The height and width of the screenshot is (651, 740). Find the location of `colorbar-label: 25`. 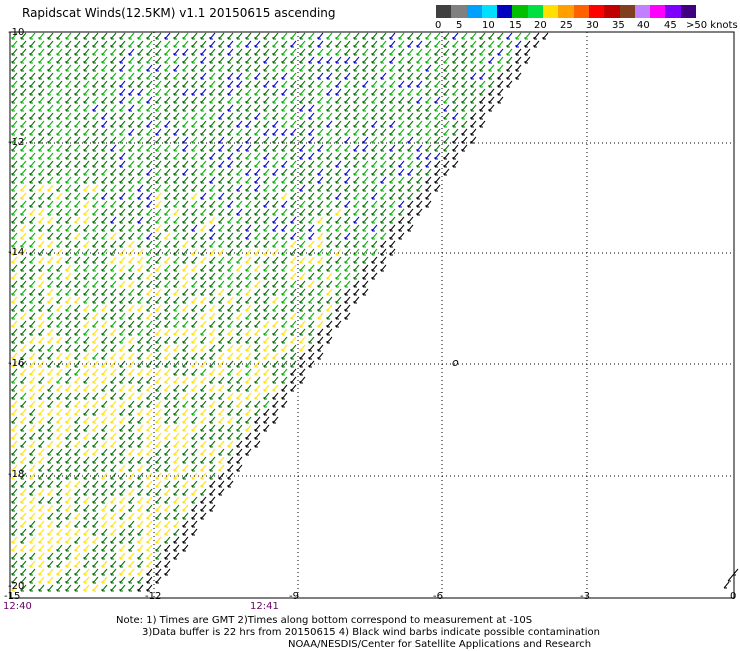

colorbar-label: 25 is located at coordinates (566, 25).